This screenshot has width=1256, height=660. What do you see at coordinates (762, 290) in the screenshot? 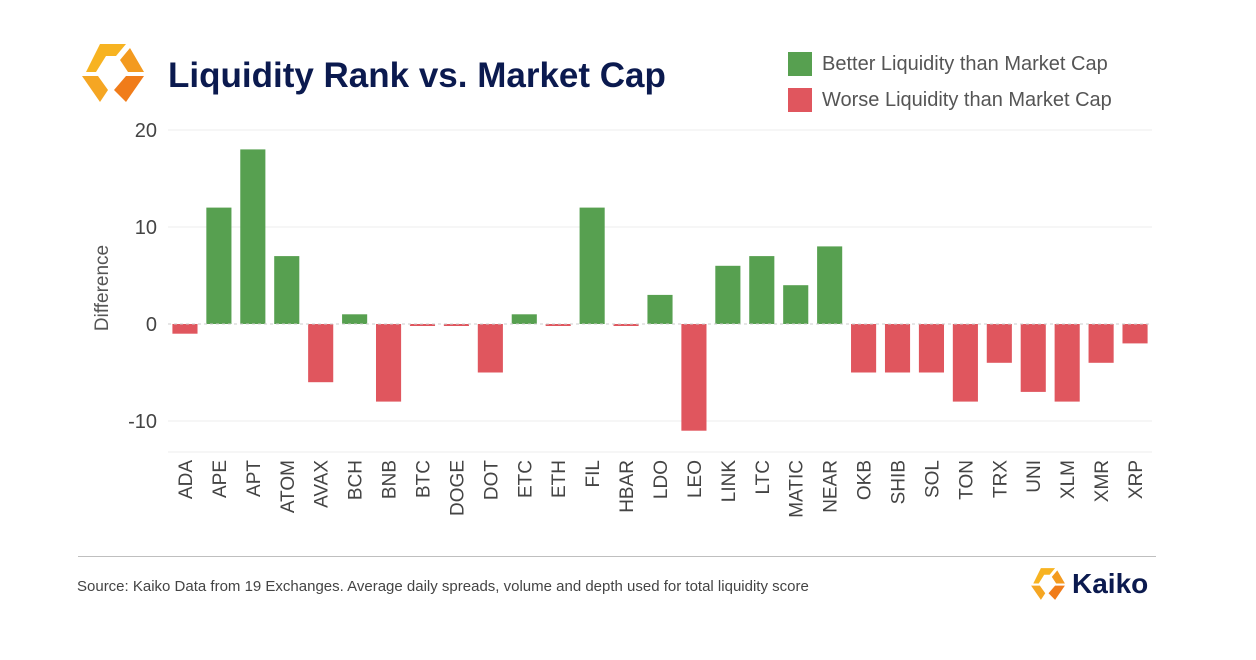
I see `bar-ltc` at bounding box center [762, 290].